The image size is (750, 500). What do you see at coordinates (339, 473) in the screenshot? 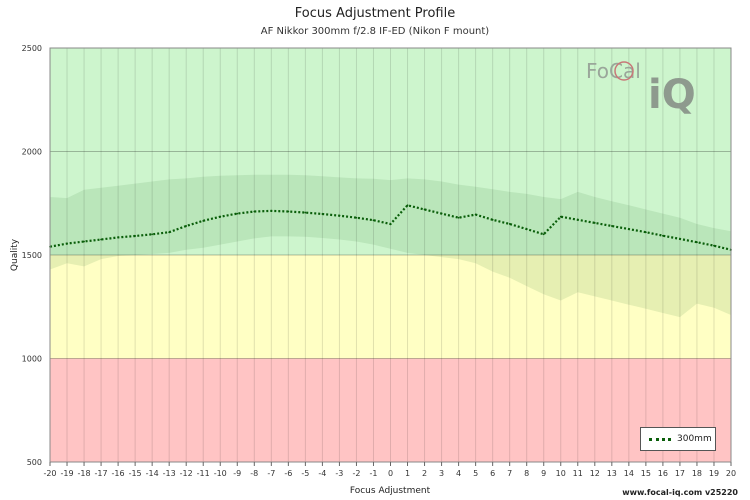
I see `x-tick-label: -3` at bounding box center [339, 473].